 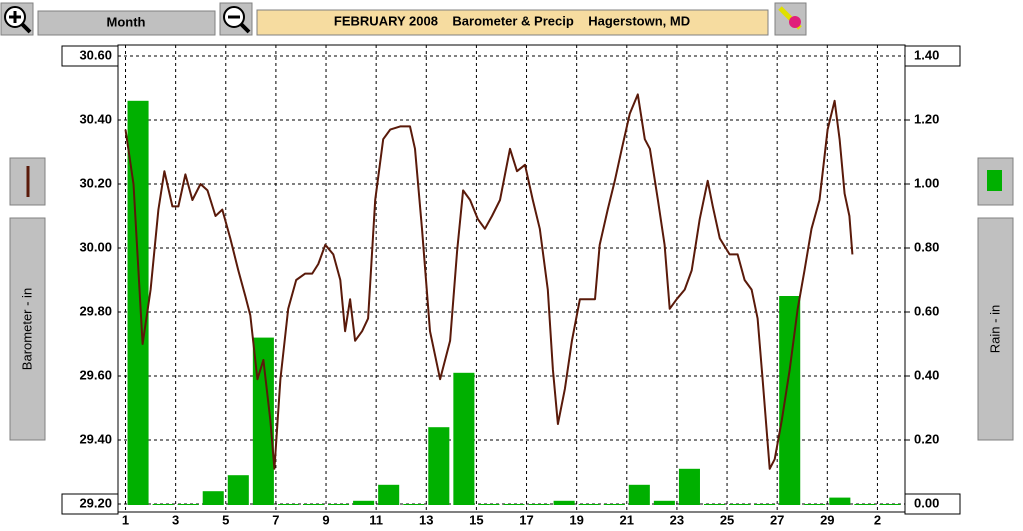 I want to click on y-axis-label: Barometer - in, so click(x=26, y=329).